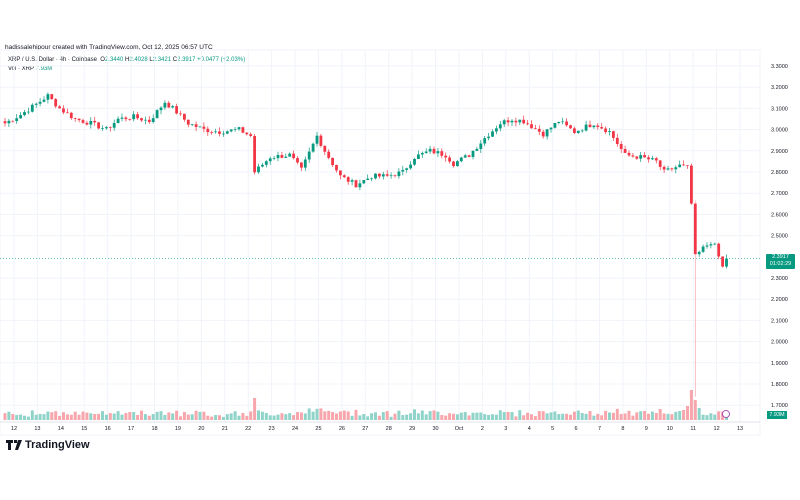  What do you see at coordinates (186, 60) in the screenshot?
I see `close-value: 2.3917` at bounding box center [186, 60].